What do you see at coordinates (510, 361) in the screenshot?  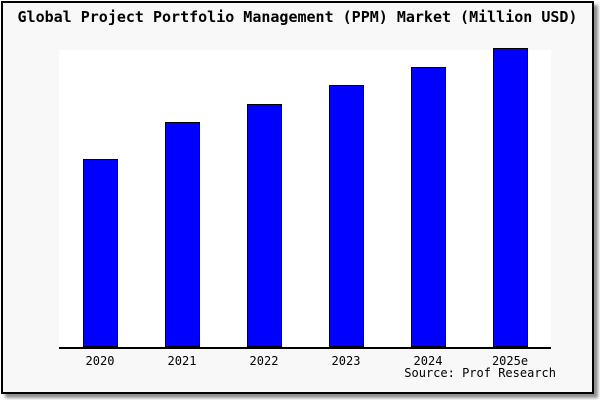 I see `x-tick-label-2025e: 2025e` at bounding box center [510, 361].